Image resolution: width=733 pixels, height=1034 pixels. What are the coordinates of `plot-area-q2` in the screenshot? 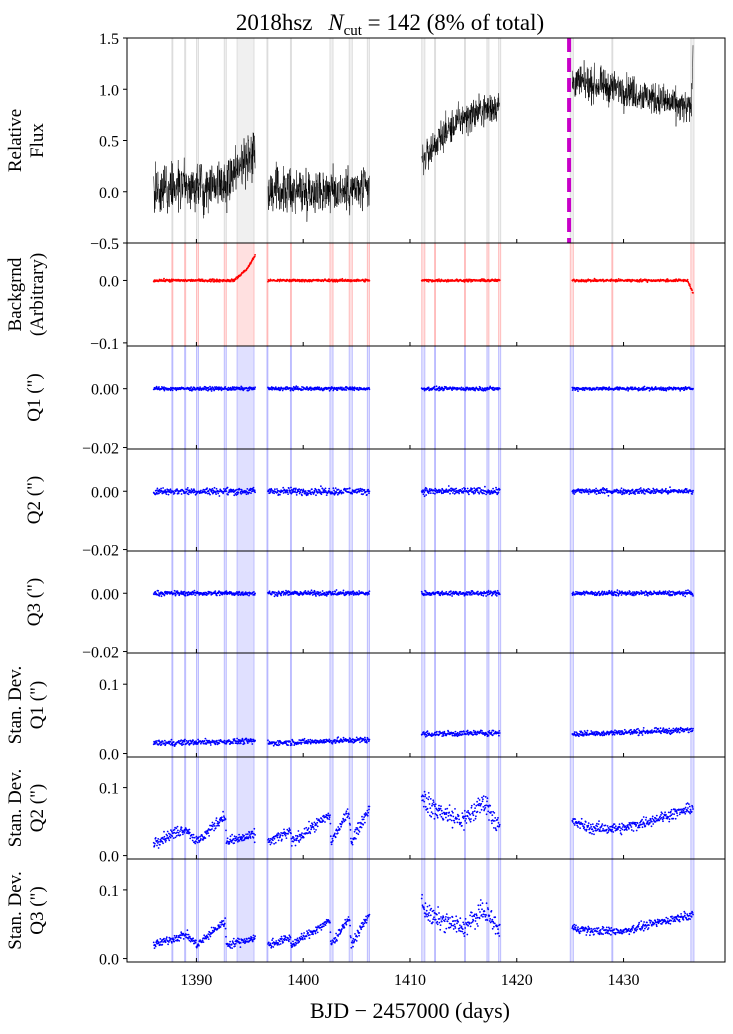 It's located at (423, 500).